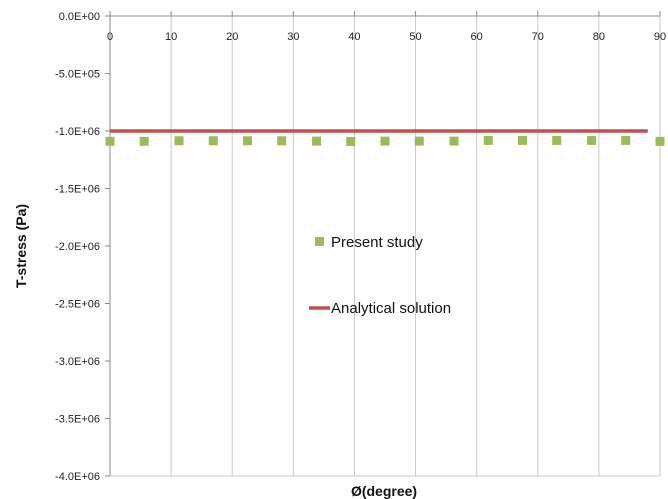 The image size is (668, 499). What do you see at coordinates (77, 305) in the screenshot?
I see `y-tick-label: -2.5E+06` at bounding box center [77, 305].